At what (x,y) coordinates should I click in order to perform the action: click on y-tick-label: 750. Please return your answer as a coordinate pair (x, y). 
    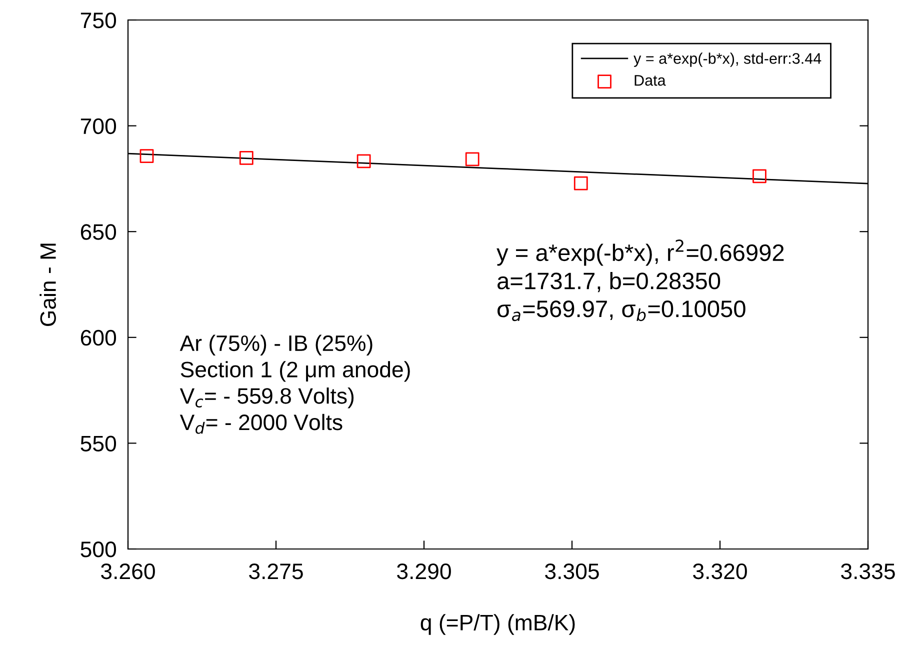
    Looking at the image, I should click on (98, 20).